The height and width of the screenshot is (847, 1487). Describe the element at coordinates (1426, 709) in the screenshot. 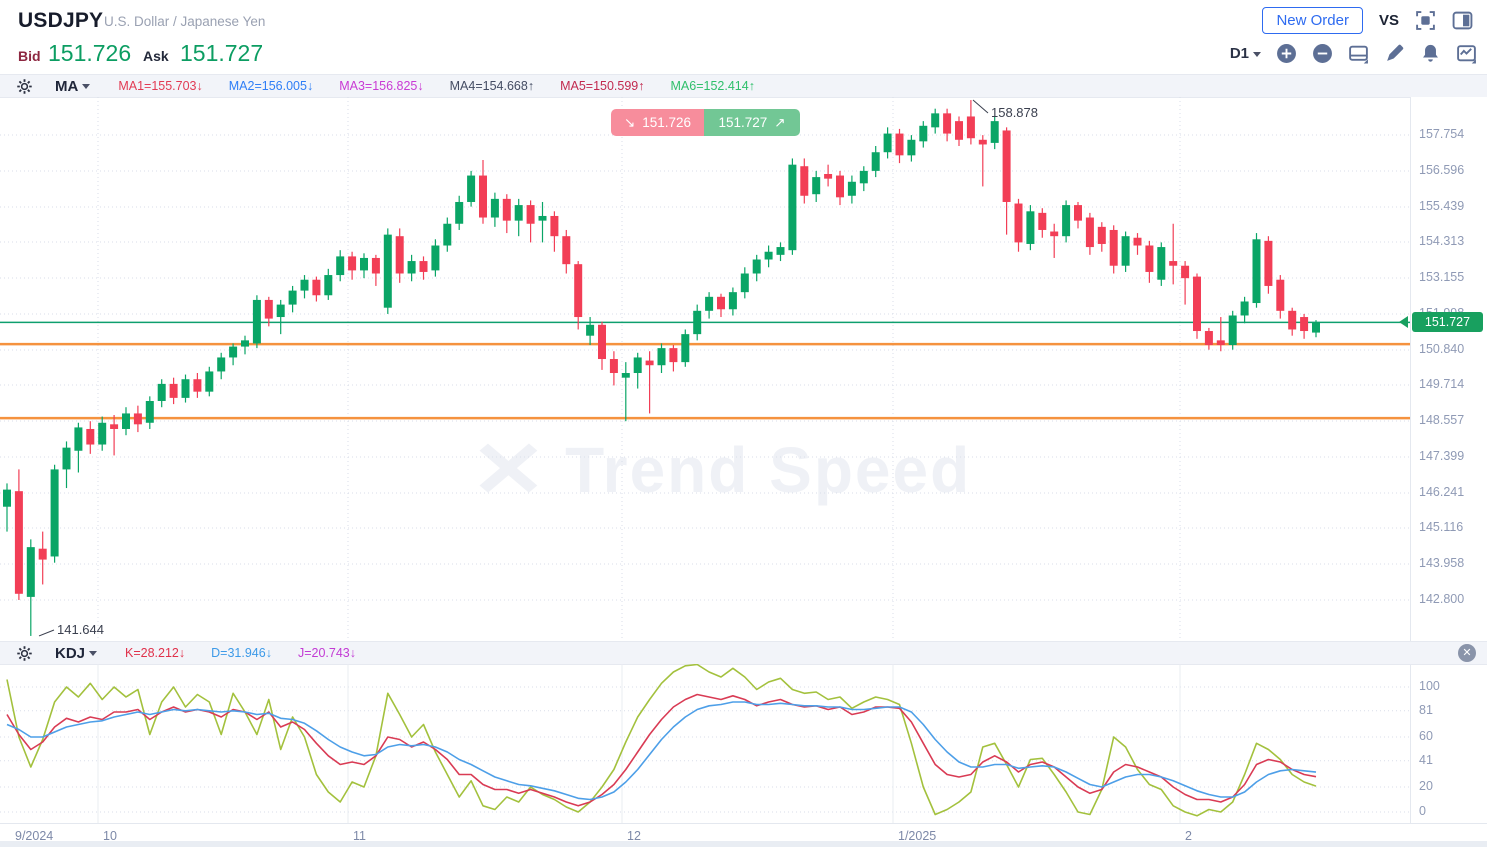

I see `kdj-axis-label: 81` at that location.